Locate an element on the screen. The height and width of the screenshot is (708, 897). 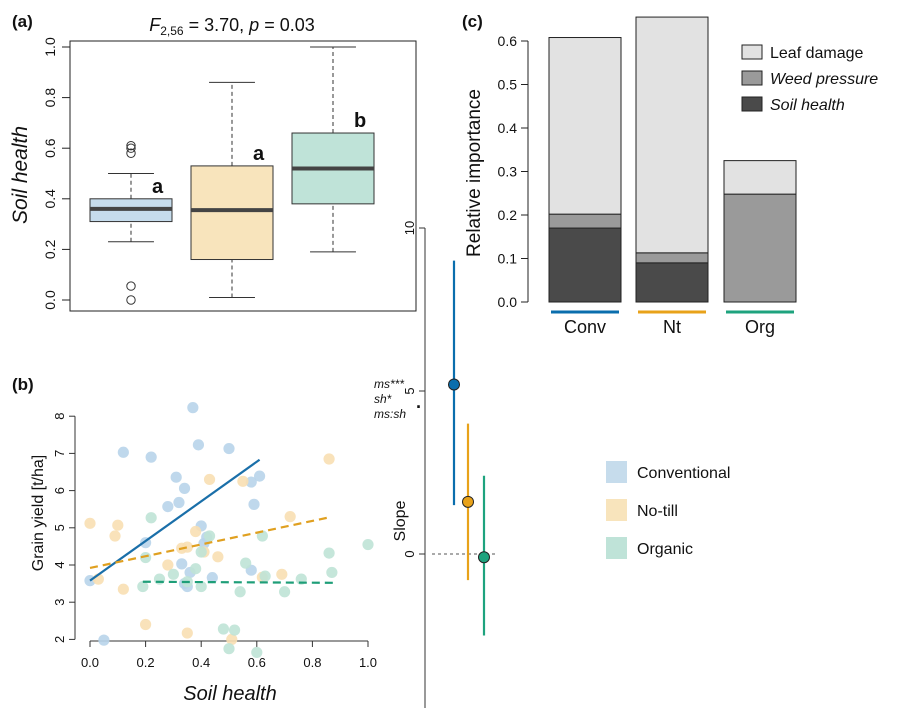
panel-b-x-tick-label: 0.4 is located at coordinates (201, 662).